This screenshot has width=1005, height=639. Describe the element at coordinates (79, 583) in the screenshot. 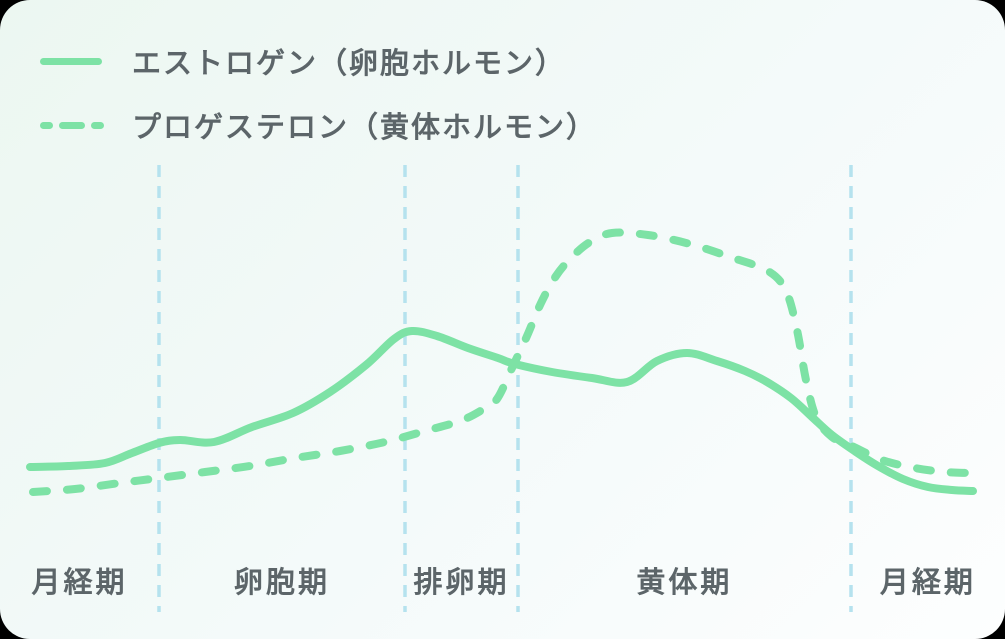

I see `phase-label-menstrual-1: 月経期` at that location.